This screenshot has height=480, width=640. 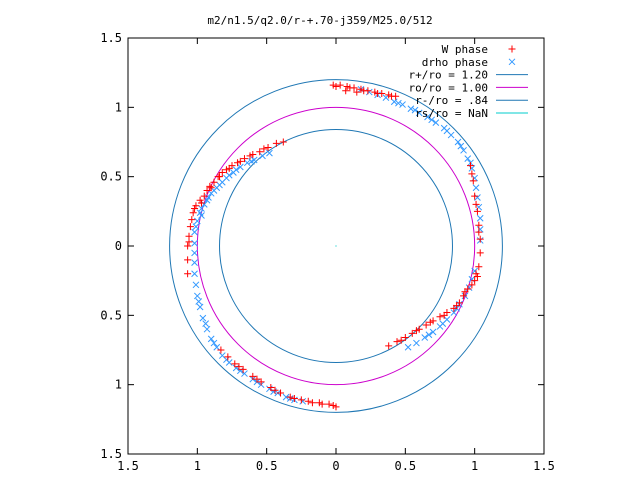 I want to click on legend-marker, so click(x=512, y=62).